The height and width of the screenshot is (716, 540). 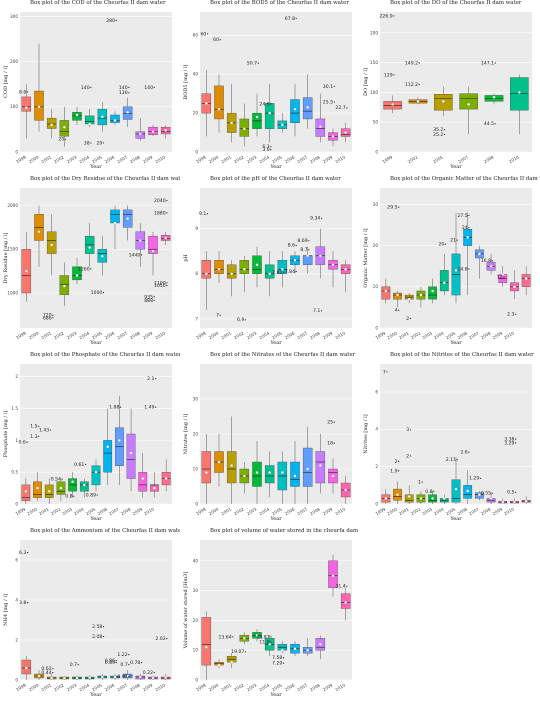 I want to click on x-tick-label: 2003, so click(x=72, y=335).